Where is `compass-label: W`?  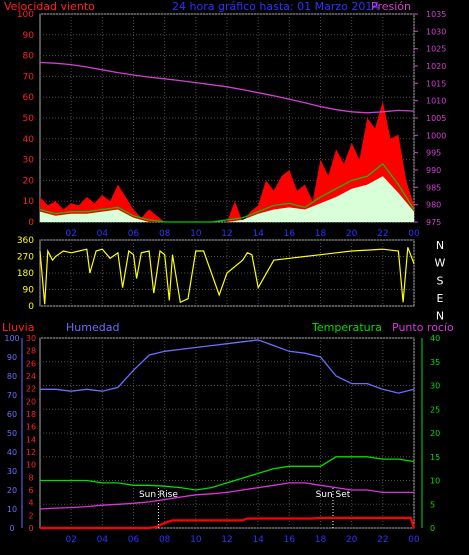
compass-label: W is located at coordinates (440, 263).